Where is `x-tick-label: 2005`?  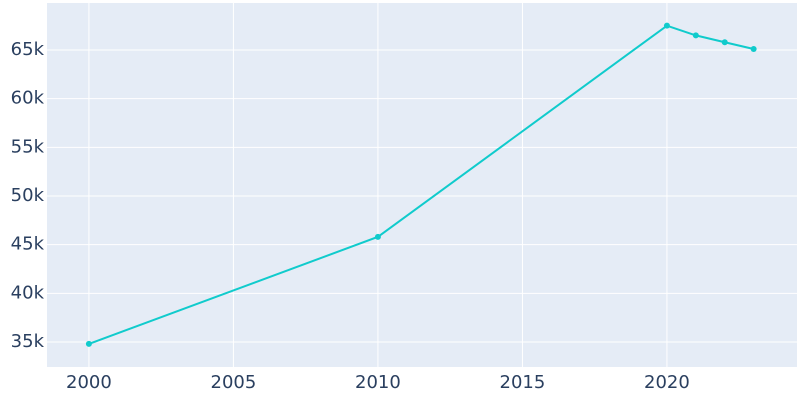 x-tick-label: 2005 is located at coordinates (234, 382).